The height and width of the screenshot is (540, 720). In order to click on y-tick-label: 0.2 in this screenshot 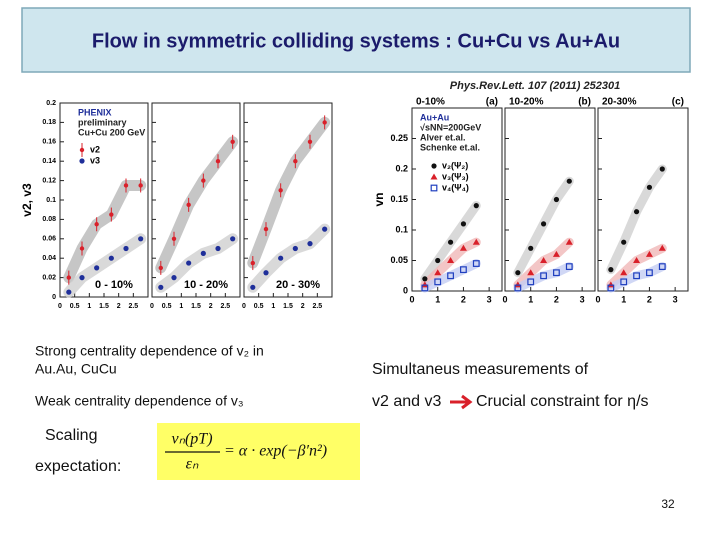, I will do `click(401, 168)`.